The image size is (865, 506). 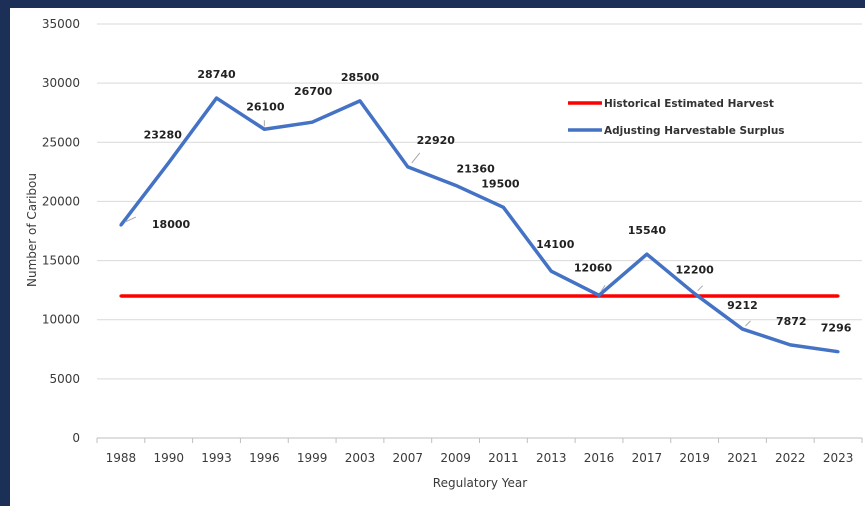 I want to click on x-tick-label: 1988, so click(x=121, y=458).